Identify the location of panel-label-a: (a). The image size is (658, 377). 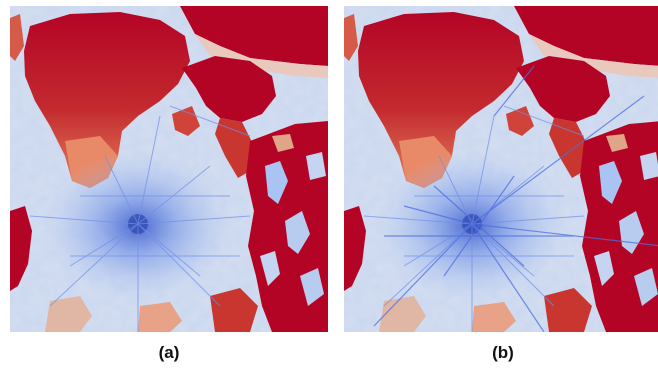
(169, 352).